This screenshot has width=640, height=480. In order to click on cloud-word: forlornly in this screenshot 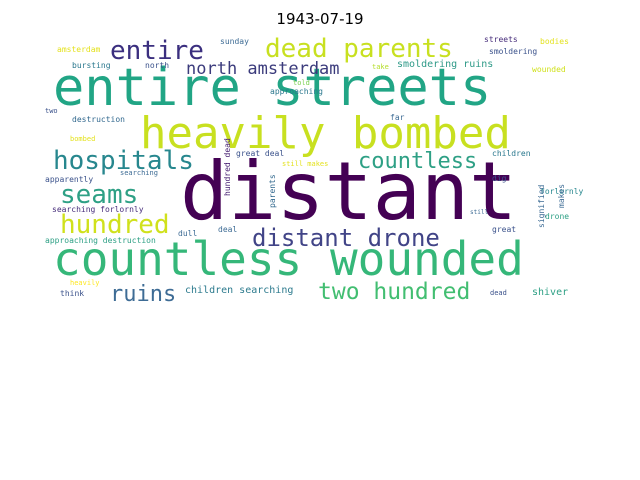, I will do `click(562, 191)`.